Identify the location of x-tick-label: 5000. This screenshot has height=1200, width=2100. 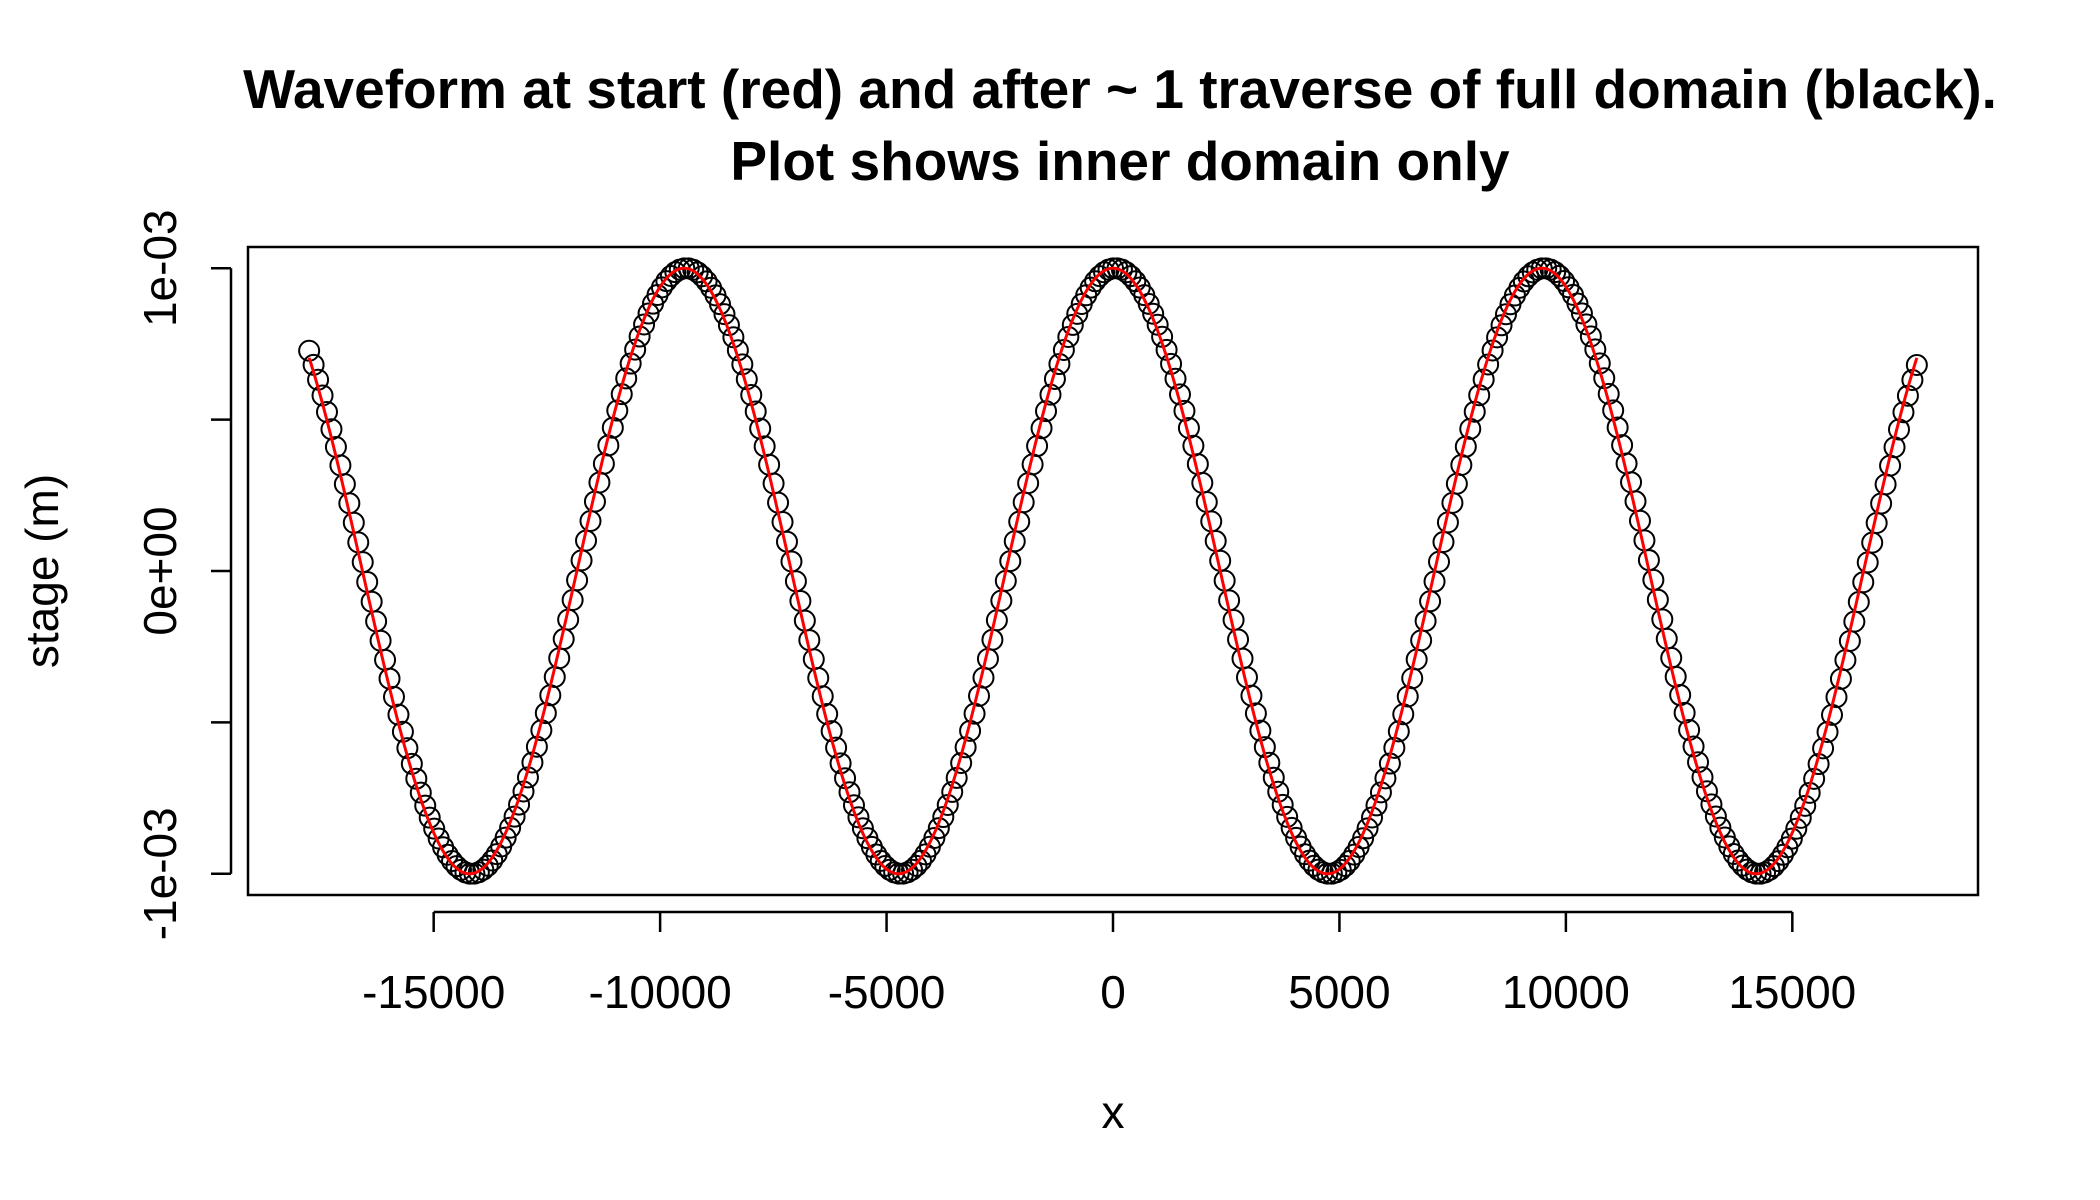
(1339, 992).